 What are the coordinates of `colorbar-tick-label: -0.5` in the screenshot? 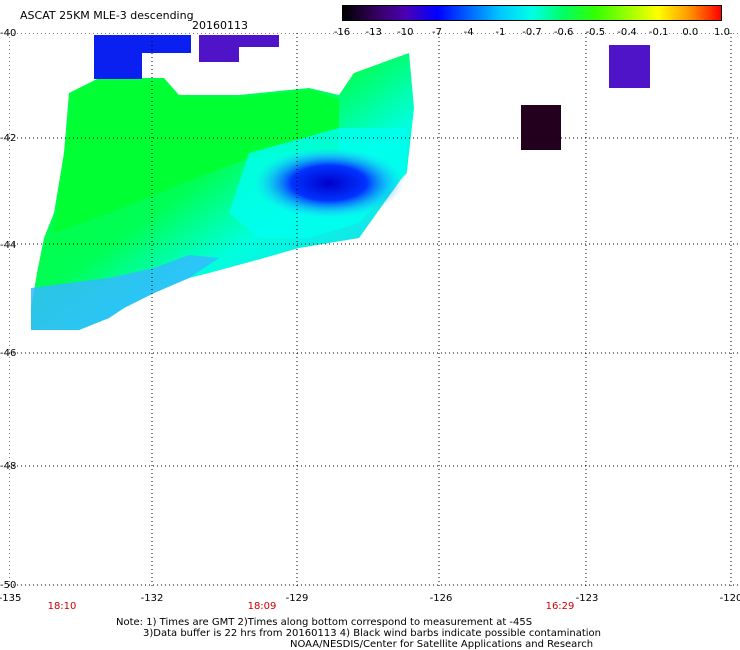 It's located at (595, 32).